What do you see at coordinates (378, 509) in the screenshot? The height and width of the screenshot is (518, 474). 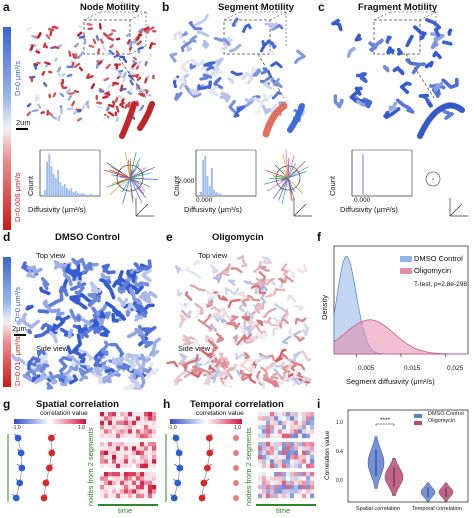 I see `violin-group-spatial: Spatial correlation` at bounding box center [378, 509].